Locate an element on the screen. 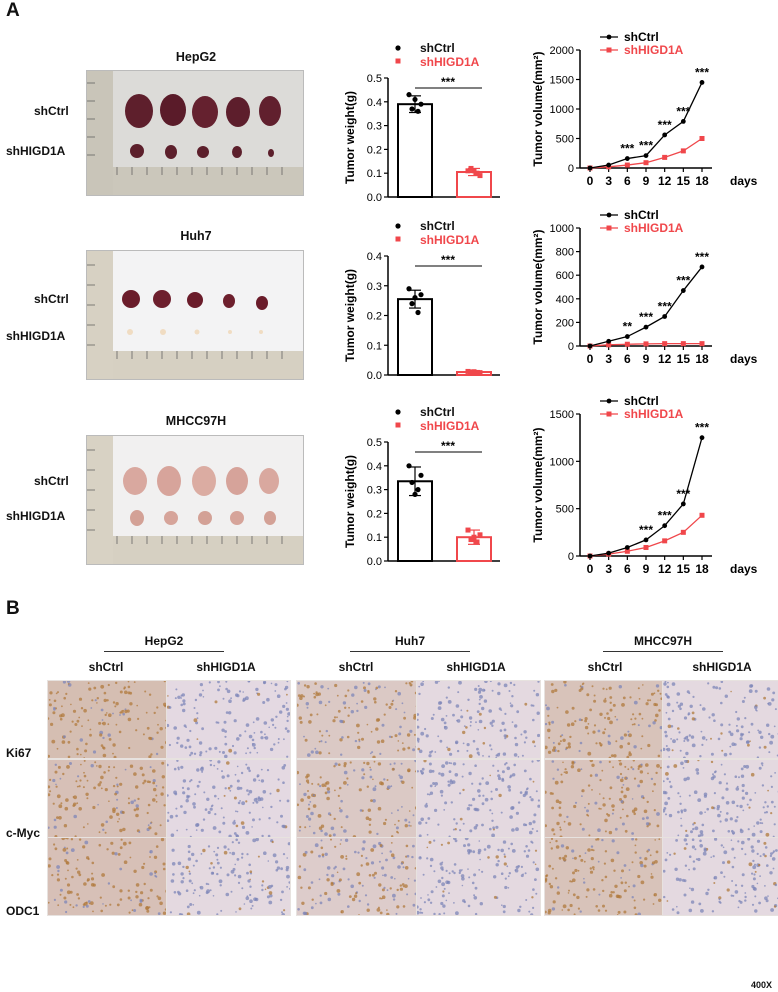 This screenshot has width=778, height=992. significance-label: *** is located at coordinates (665, 125).